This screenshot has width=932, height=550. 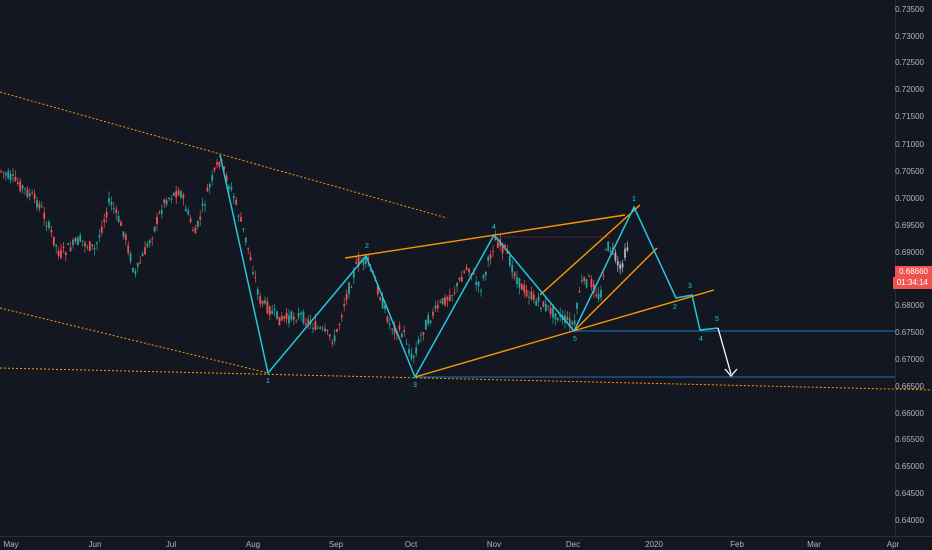 What do you see at coordinates (909, 493) in the screenshot?
I see `price-tick-label: 0.64500` at bounding box center [909, 493].